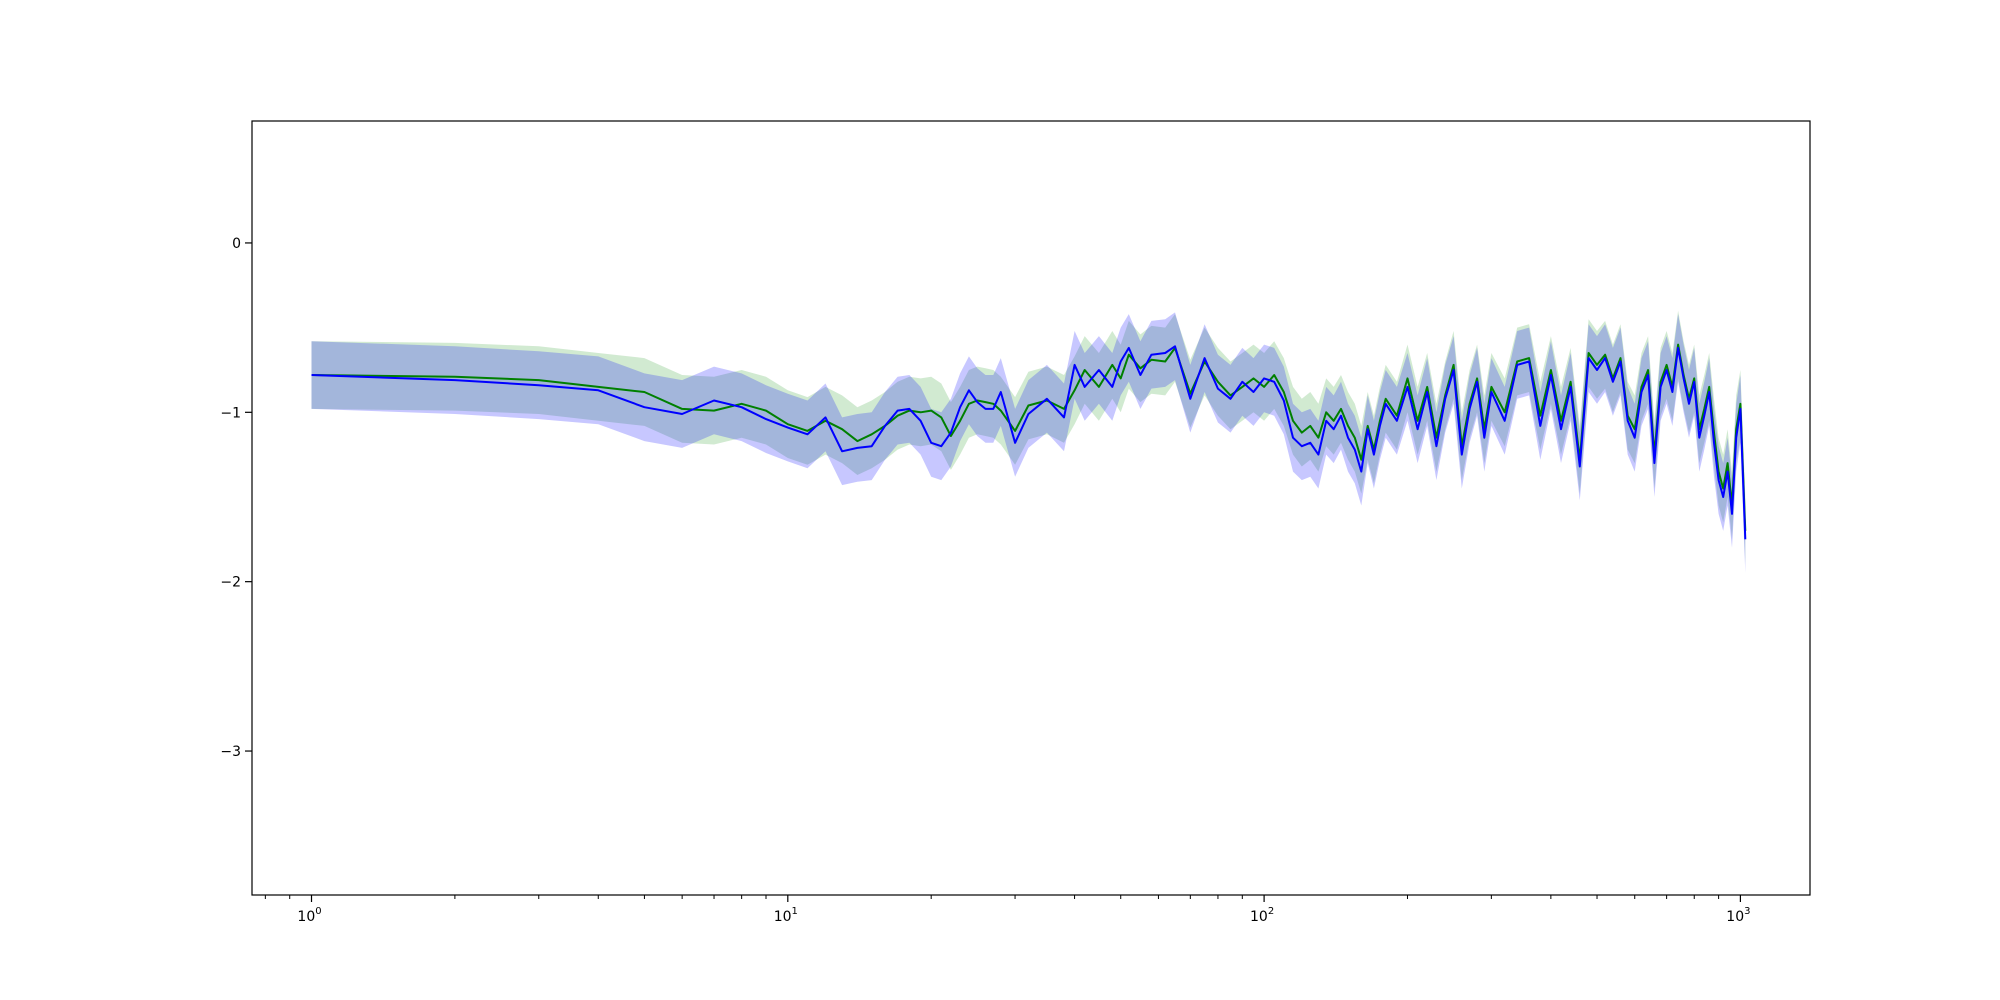 The image size is (2000, 1000). I want to click on x-tick-label: 10¹, so click(786, 915).